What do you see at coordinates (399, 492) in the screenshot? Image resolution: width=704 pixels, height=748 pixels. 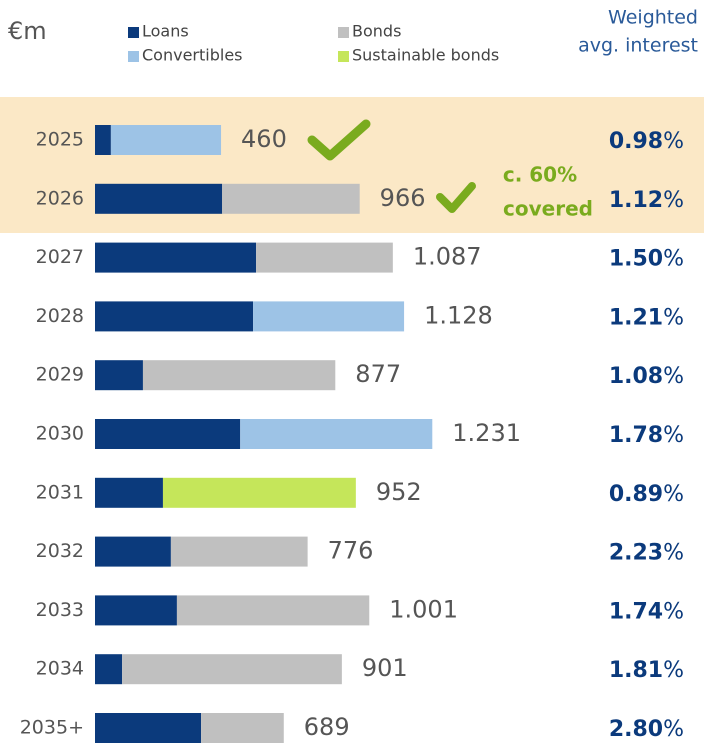 I see `total-label: 952` at bounding box center [399, 492].